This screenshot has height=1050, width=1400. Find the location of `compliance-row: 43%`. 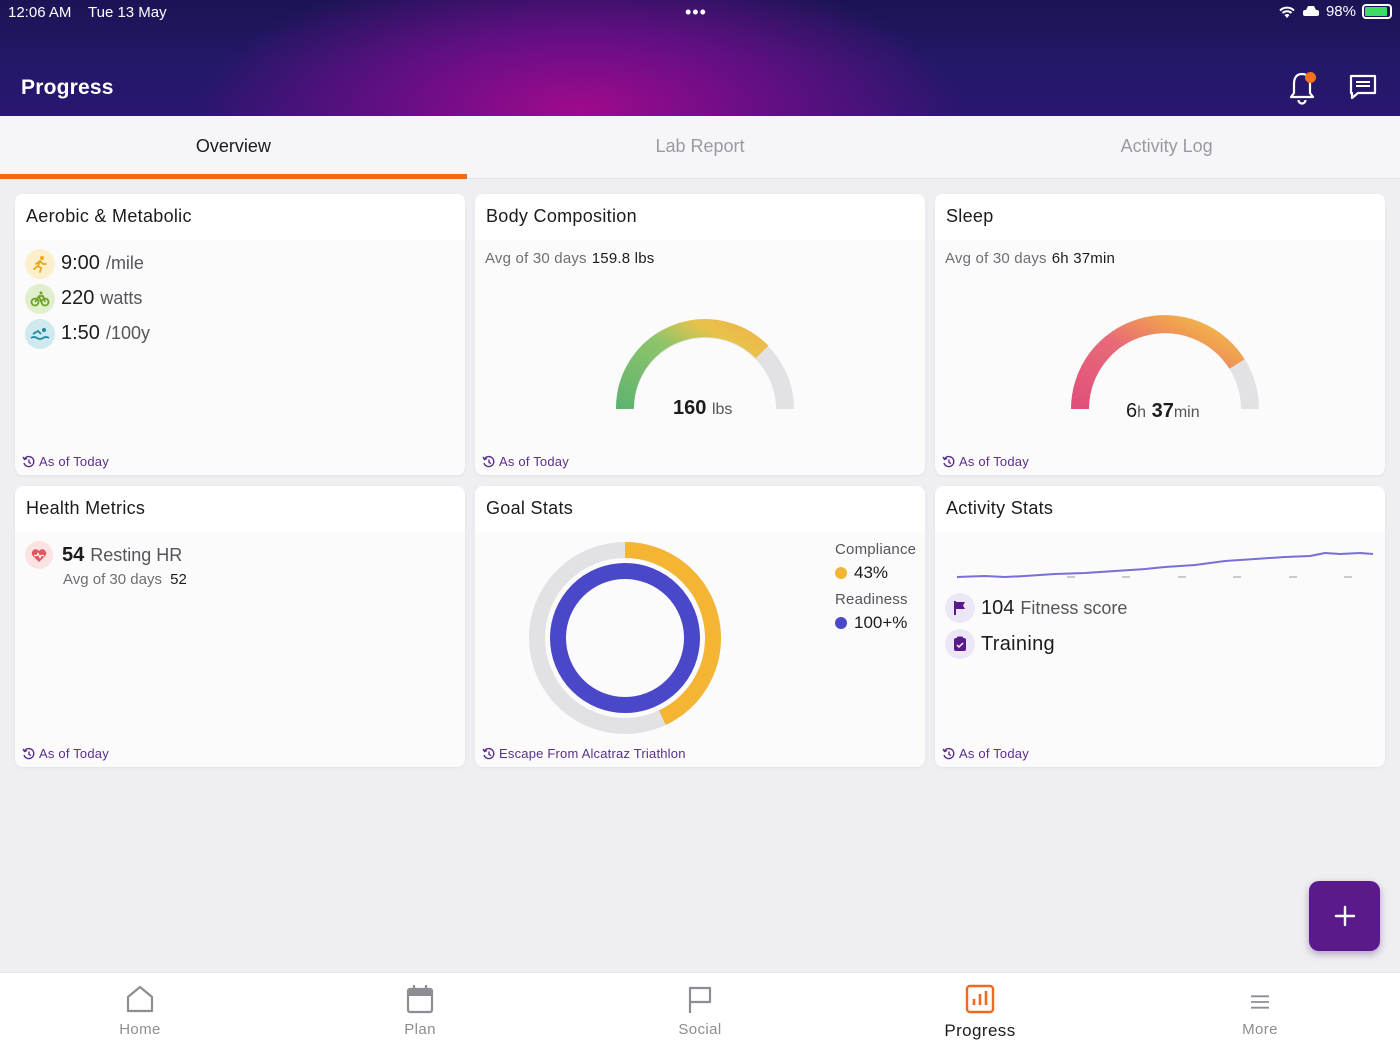

compliance-row: 43% is located at coordinates (875, 573).